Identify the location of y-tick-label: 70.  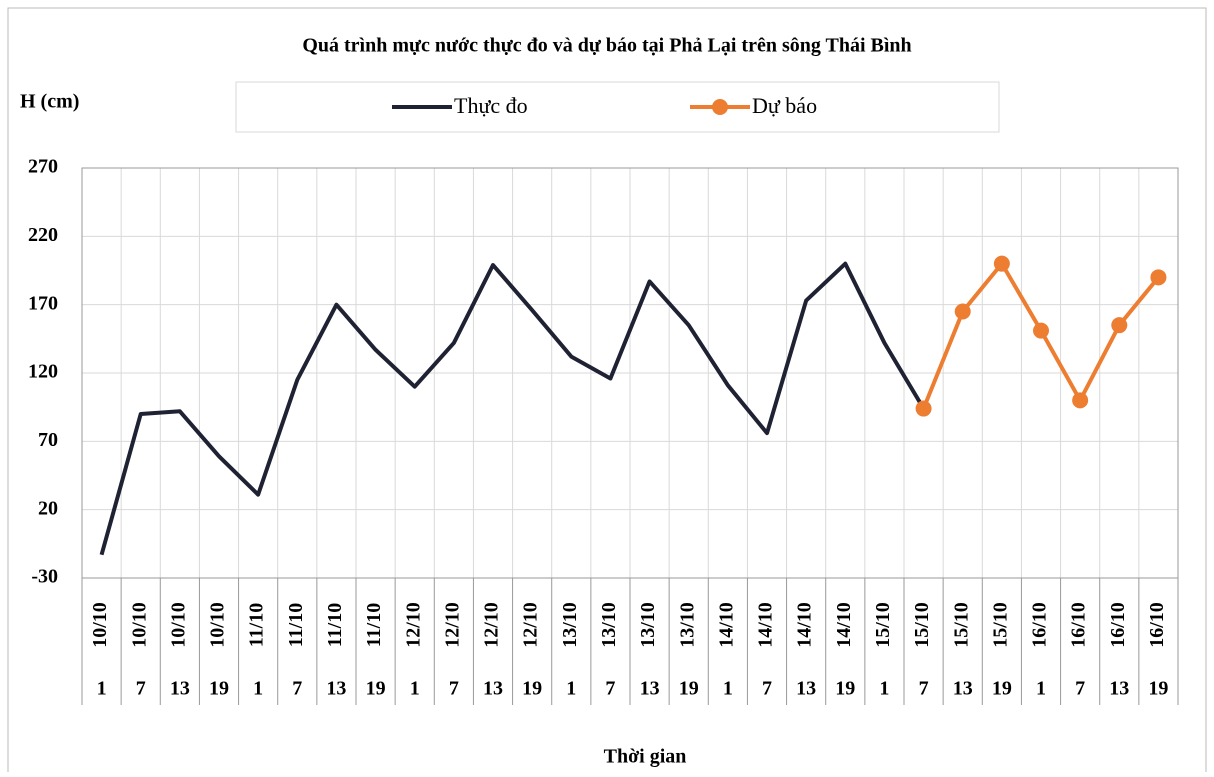
(48, 440).